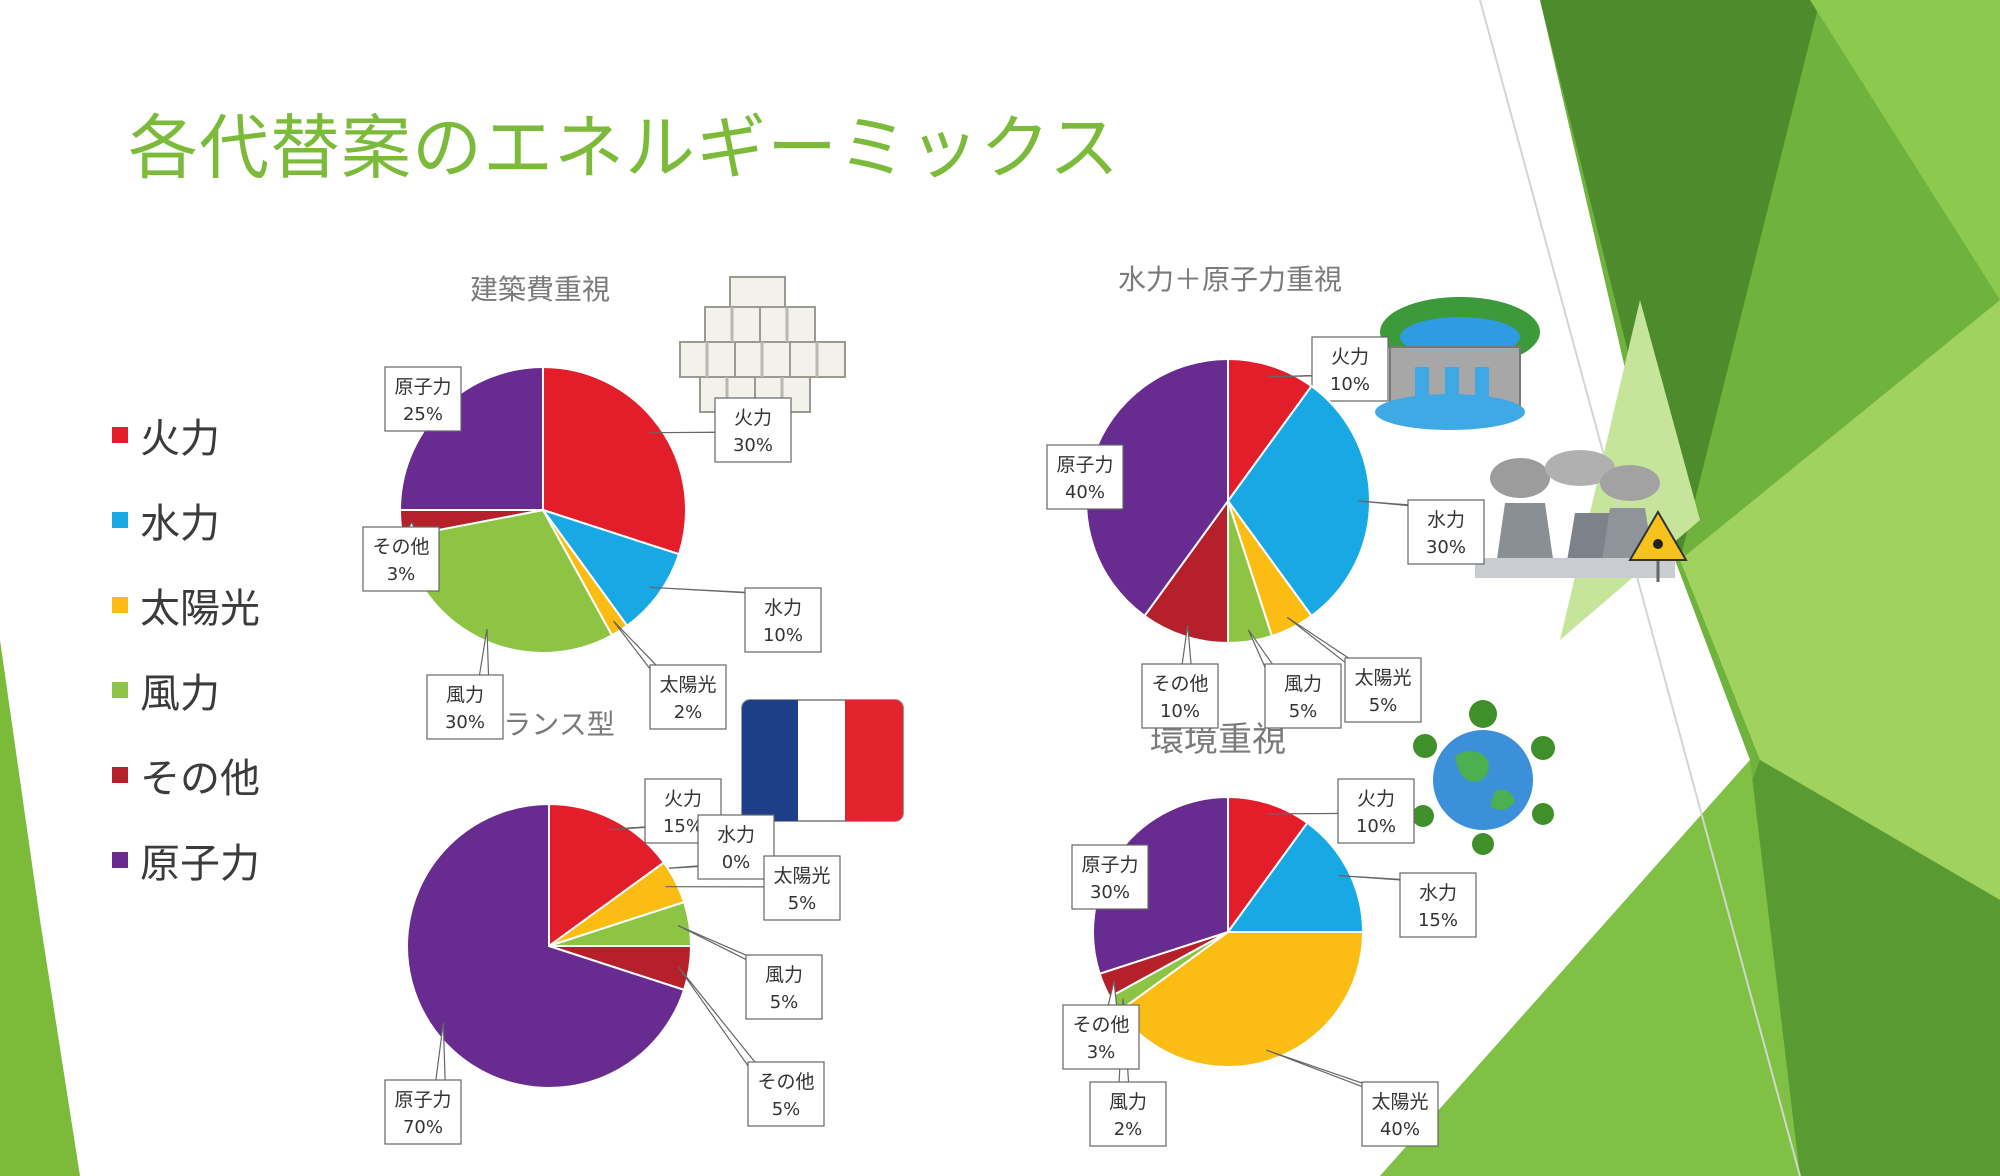 The width and height of the screenshot is (2000, 1176). I want to click on legend-label: 太陽光, so click(200, 608).